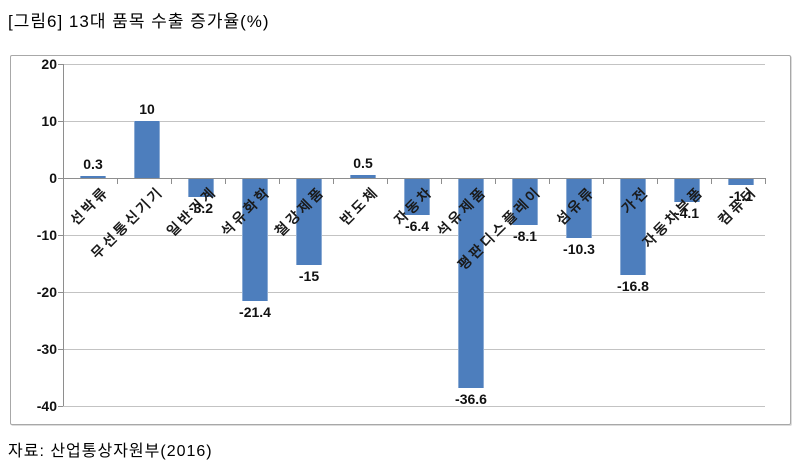  I want to click on bar-value-label: -15, so click(309, 275).